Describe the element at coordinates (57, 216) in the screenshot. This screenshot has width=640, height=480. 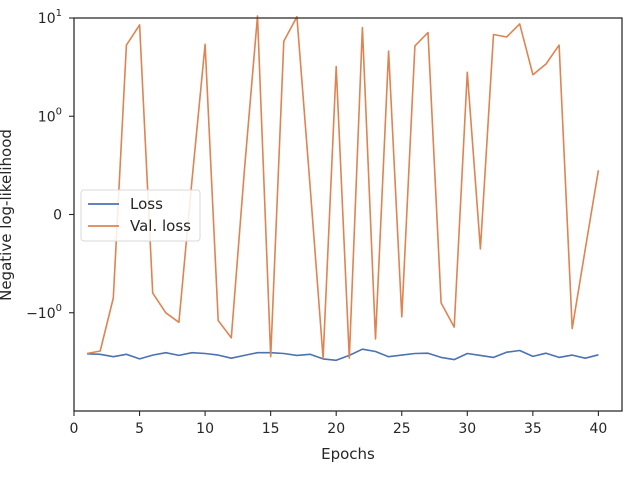
I see `y-tick-label: 0` at that location.